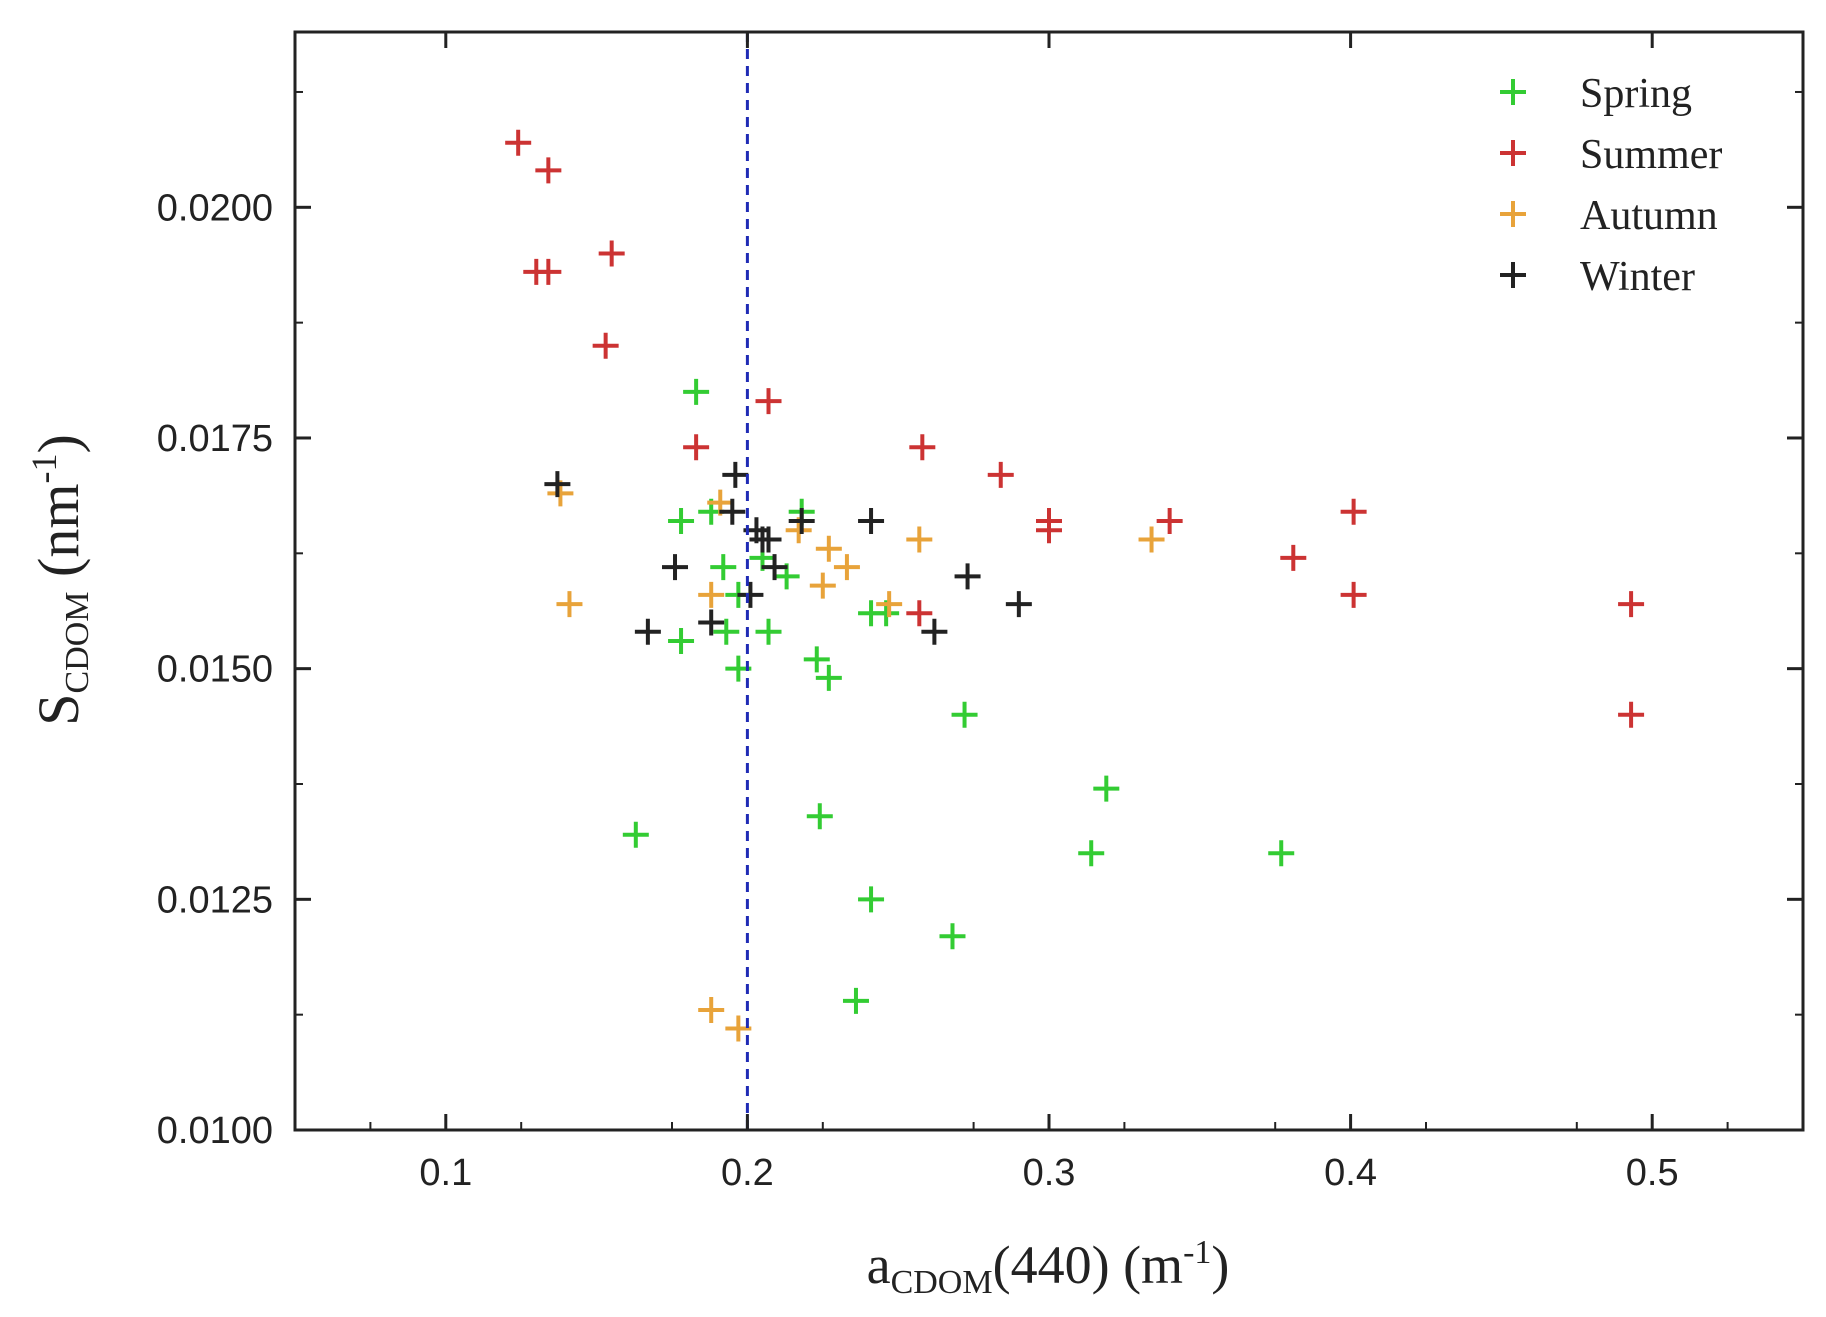  Describe the element at coordinates (942, 1282) in the screenshot. I see `x-axis-title-sub: CDOM` at that location.